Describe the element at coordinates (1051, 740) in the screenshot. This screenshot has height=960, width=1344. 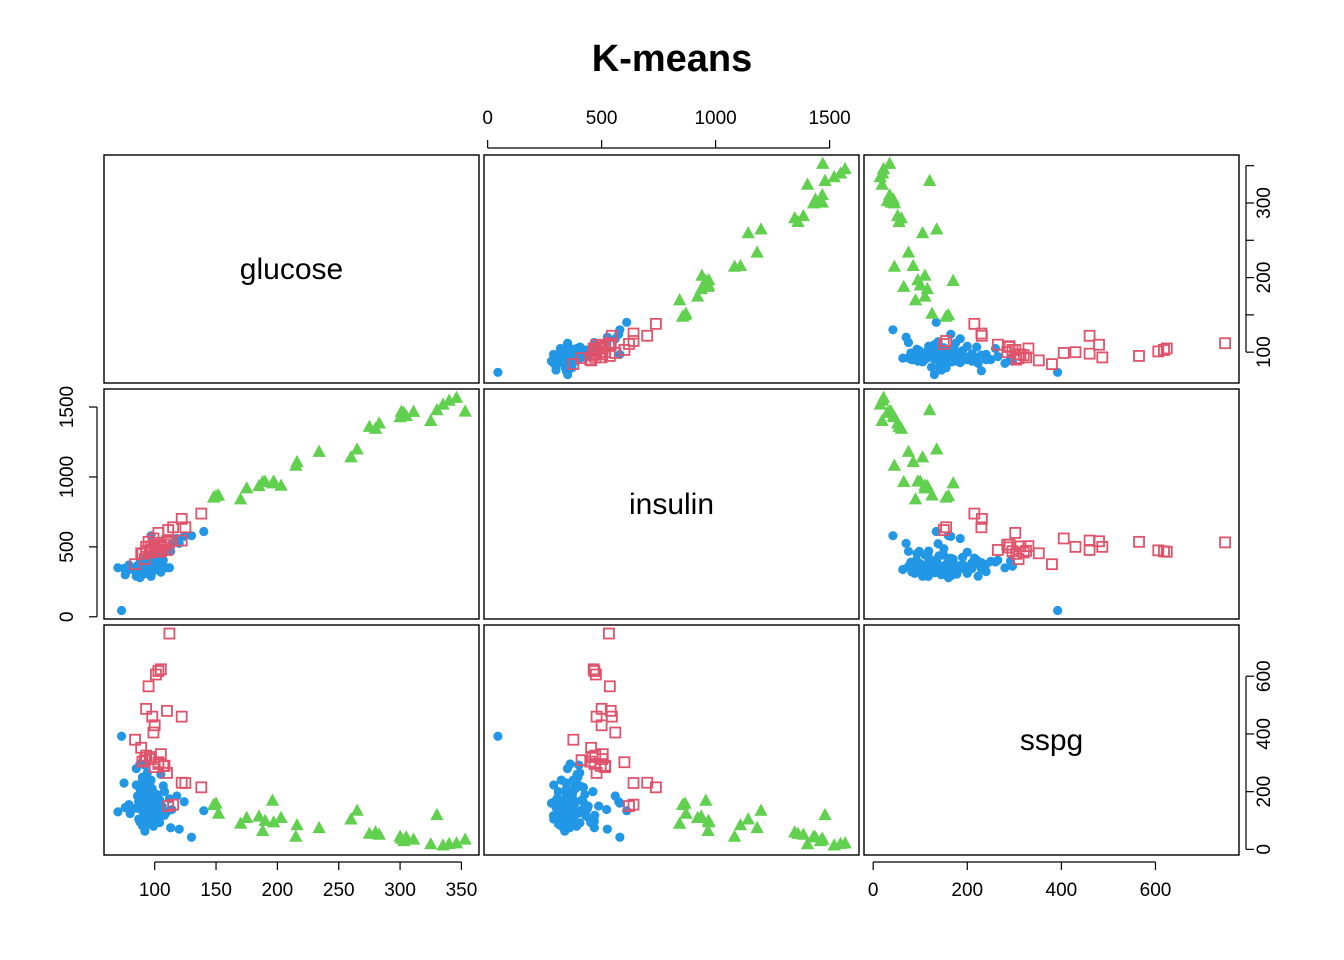
I see `panel-sspg-vs-sspg` at that location.